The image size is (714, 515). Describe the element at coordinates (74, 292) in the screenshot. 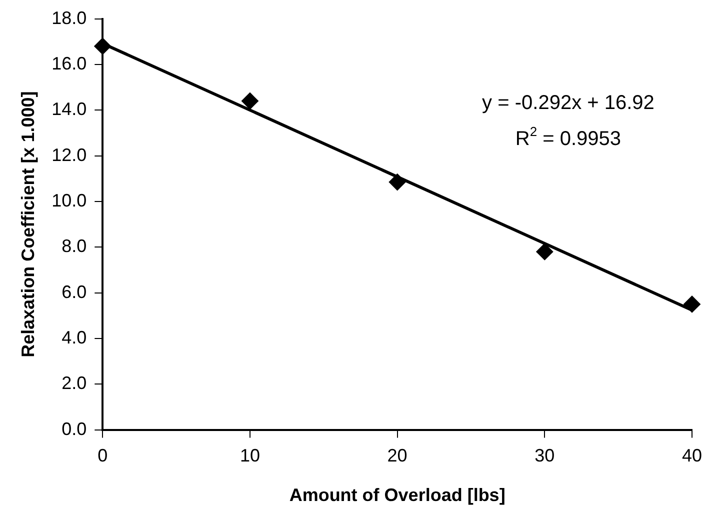

I see `y-tick-label: 6.0` at that location.